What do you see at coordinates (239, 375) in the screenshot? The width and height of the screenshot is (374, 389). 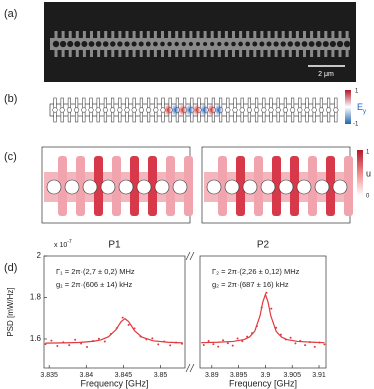 I see `x-tick-label: 3.895` at bounding box center [239, 375].